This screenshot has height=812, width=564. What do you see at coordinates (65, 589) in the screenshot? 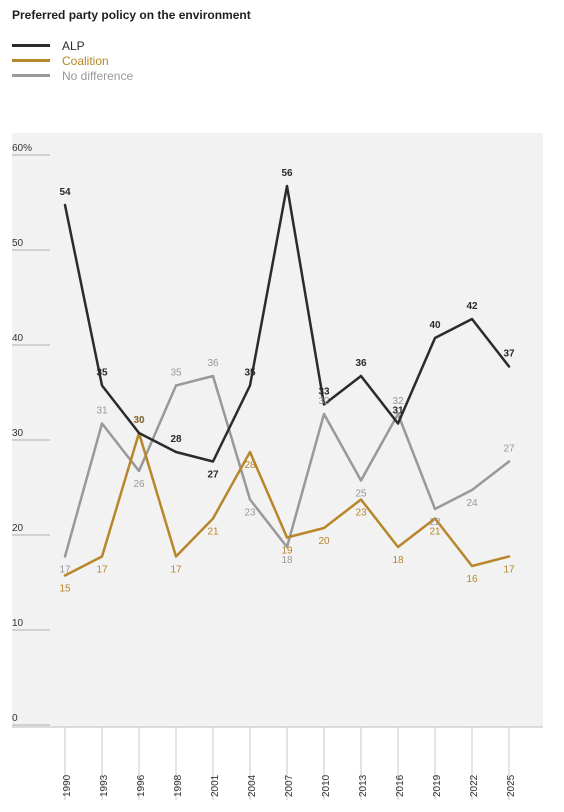
I see `data-label-coalition: 15` at bounding box center [65, 589].